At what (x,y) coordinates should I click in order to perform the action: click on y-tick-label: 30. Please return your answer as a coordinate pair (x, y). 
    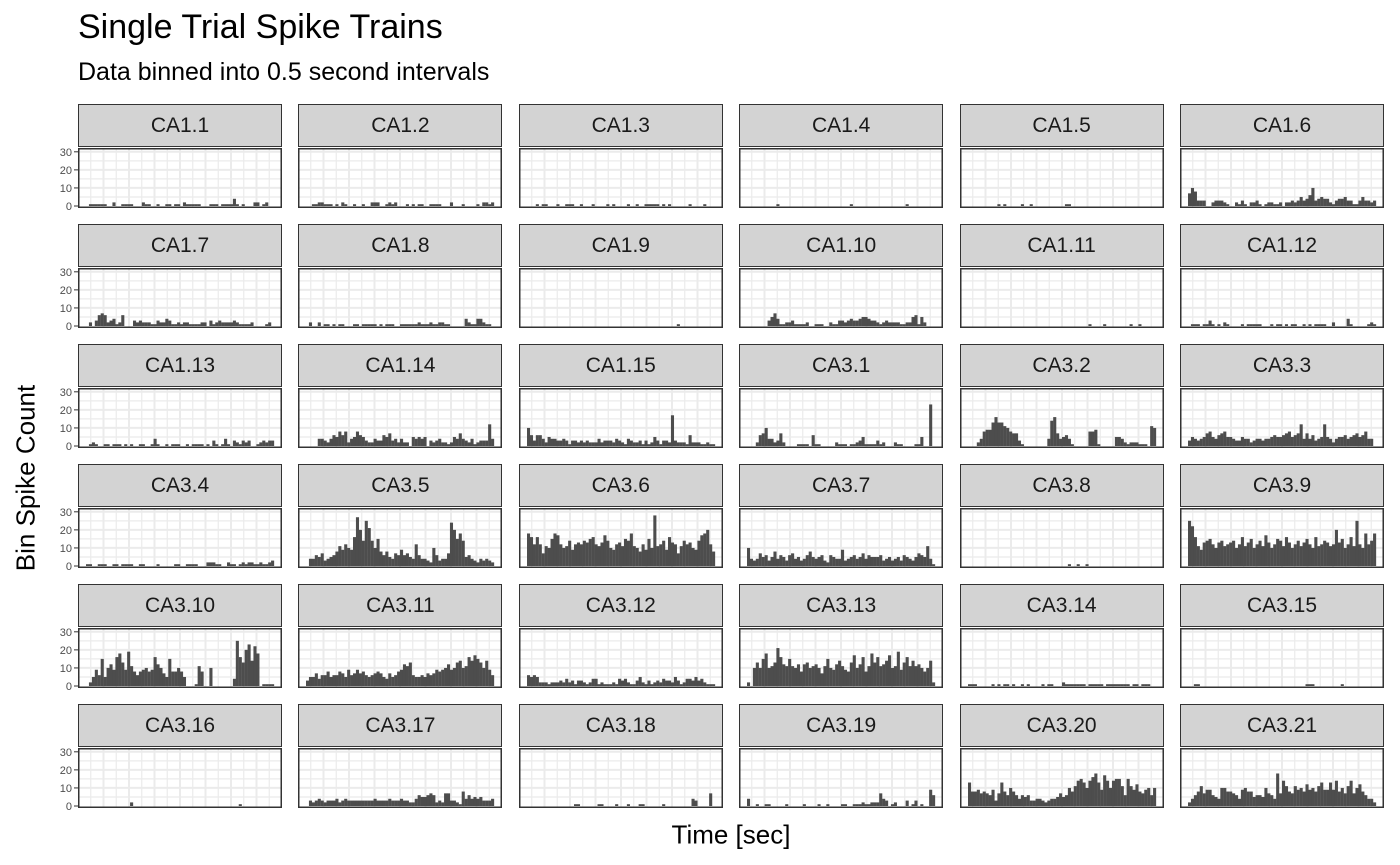
    Looking at the image, I should click on (66, 153).